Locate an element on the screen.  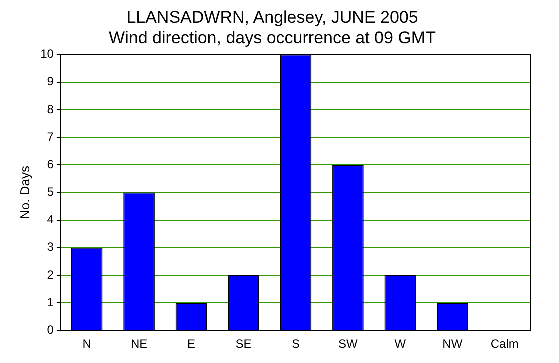
y-tick-label: 4 is located at coordinates (50, 219).